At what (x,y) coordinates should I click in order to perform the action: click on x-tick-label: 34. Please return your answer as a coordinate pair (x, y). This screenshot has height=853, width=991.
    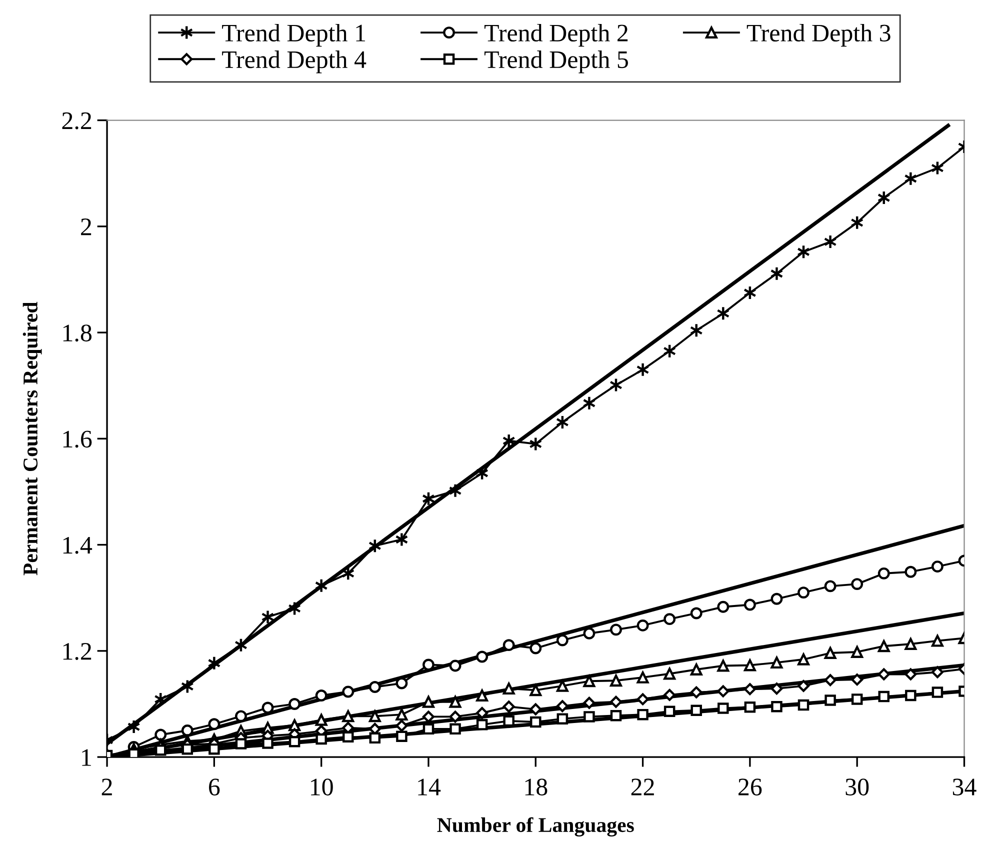
    Looking at the image, I should click on (964, 787).